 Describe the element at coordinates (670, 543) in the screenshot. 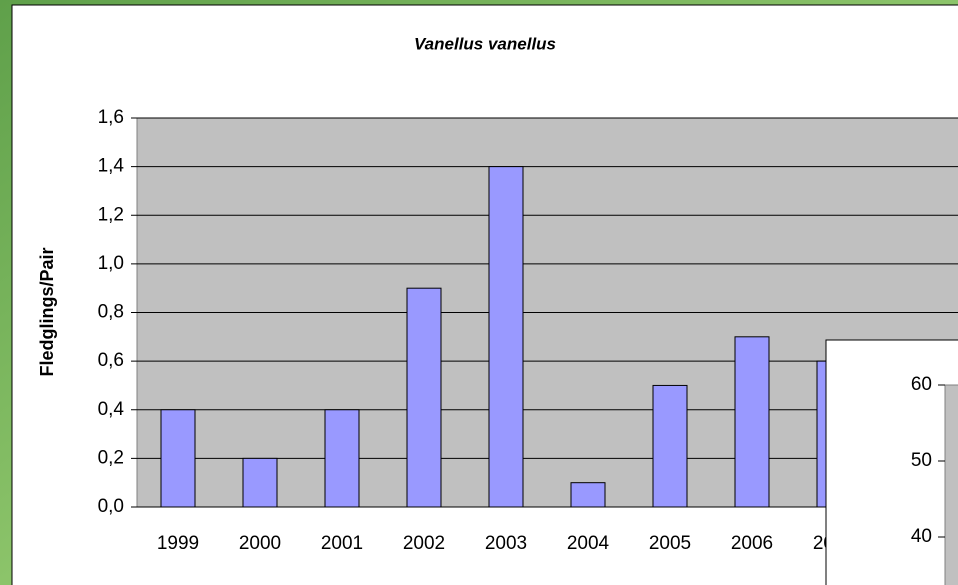

I see `x-tick-label: 2005` at that location.